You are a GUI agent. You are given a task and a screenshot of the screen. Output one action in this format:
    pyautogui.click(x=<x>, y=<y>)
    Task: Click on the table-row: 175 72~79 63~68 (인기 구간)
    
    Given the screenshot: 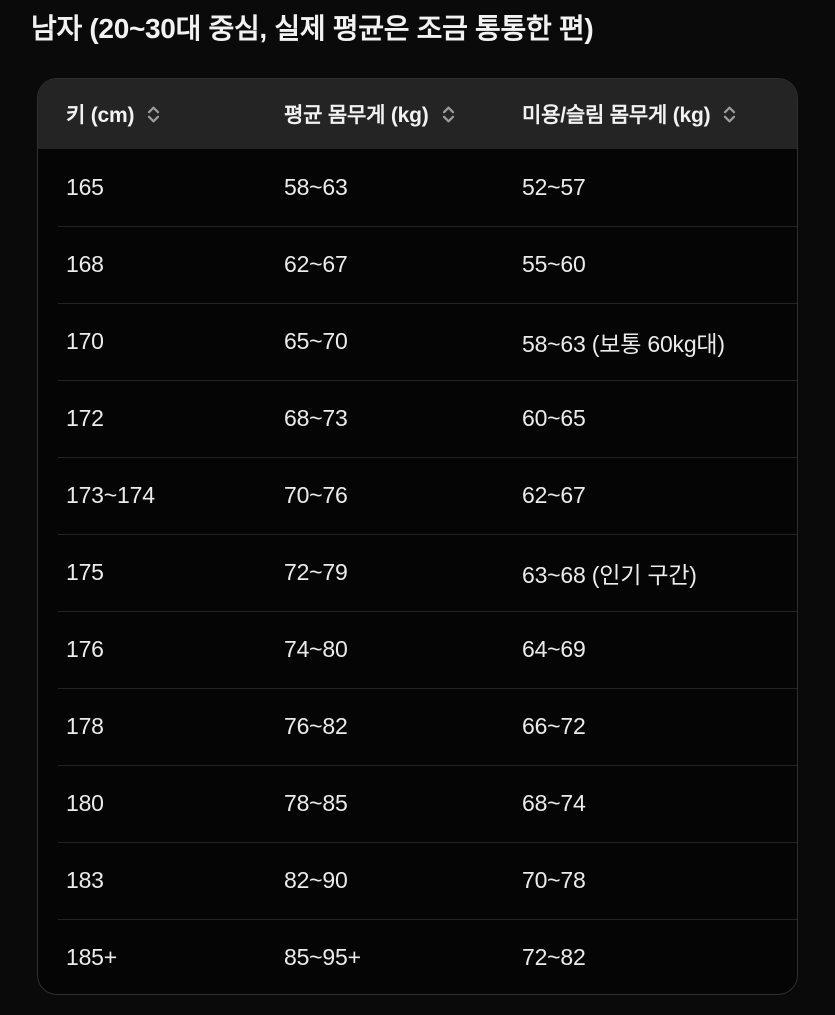 What is the action you would take?
    pyautogui.click(x=417, y=572)
    